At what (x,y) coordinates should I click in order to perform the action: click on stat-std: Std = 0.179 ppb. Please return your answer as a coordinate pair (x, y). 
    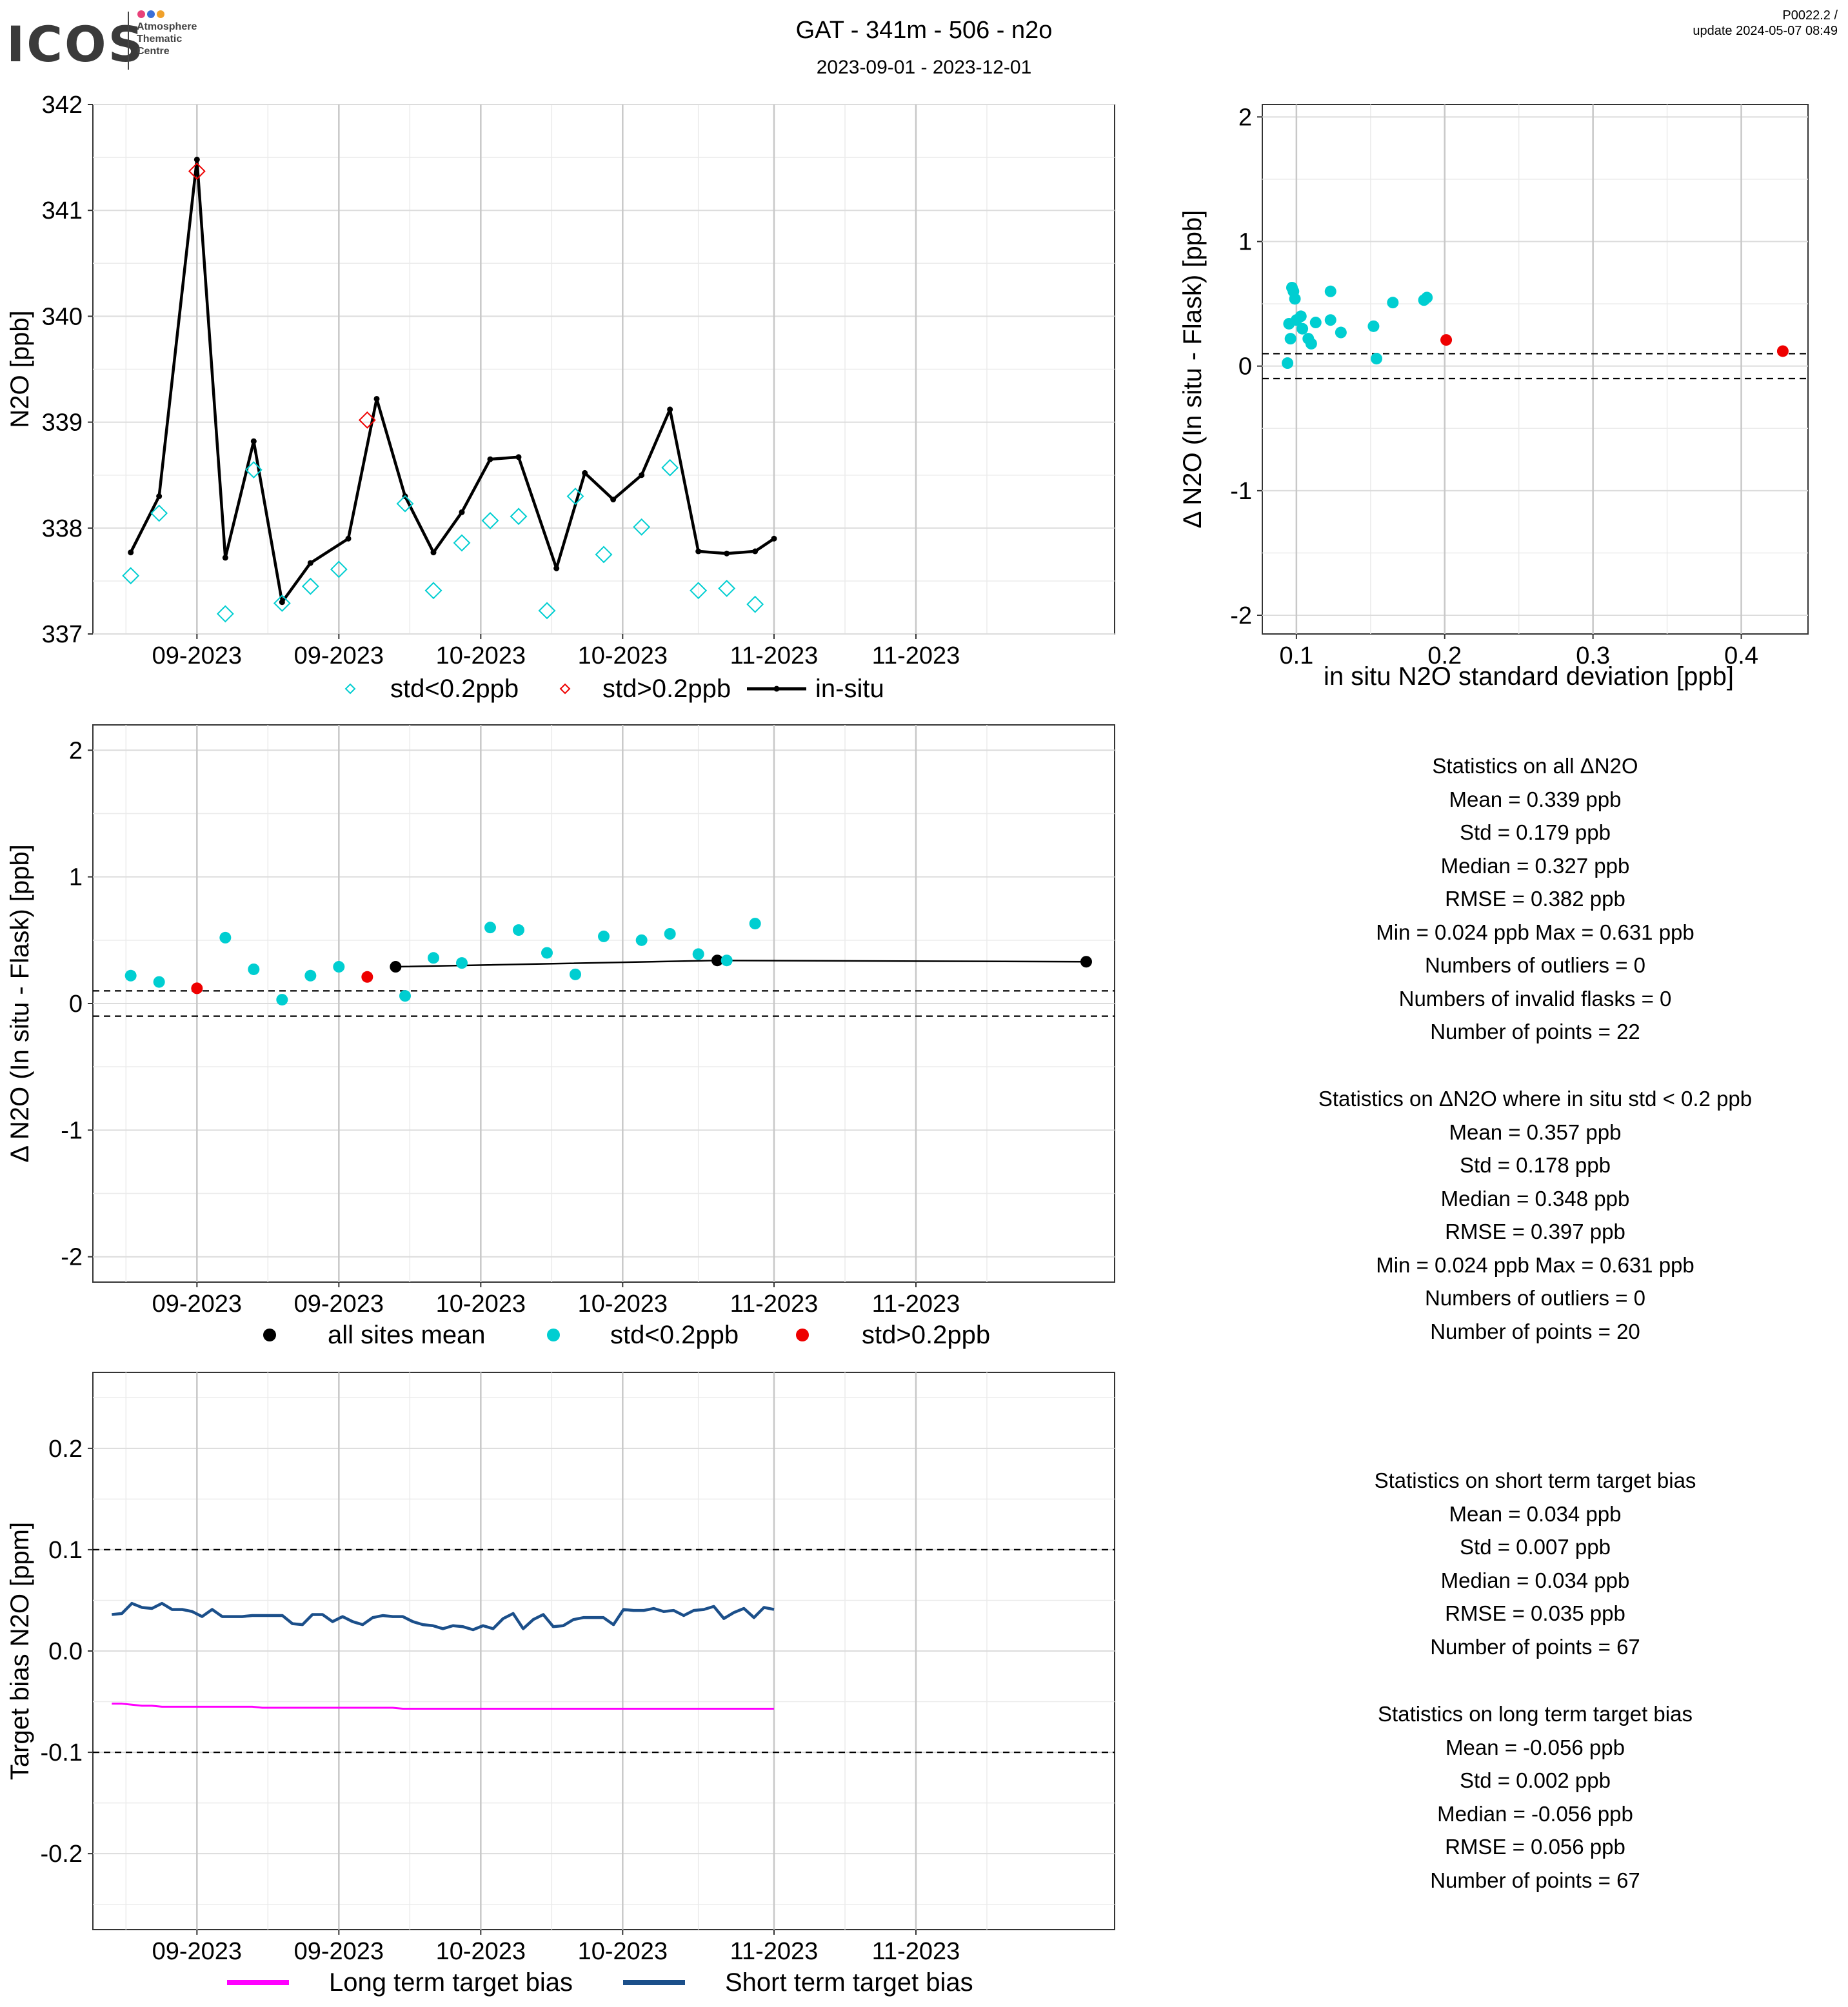
    Looking at the image, I should click on (1535, 832).